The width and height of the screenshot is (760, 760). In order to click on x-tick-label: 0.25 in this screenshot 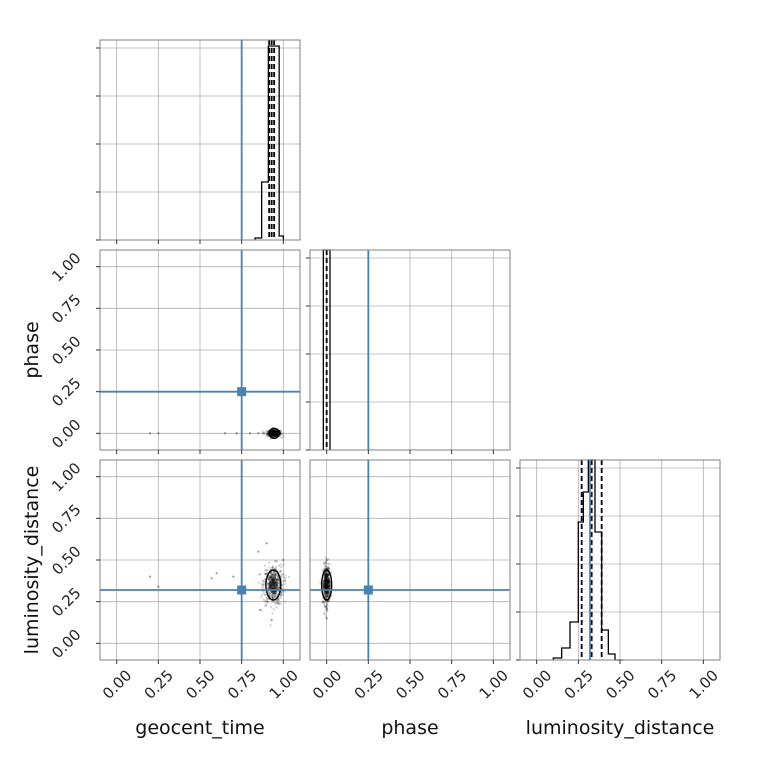, I will do `click(159, 684)`.